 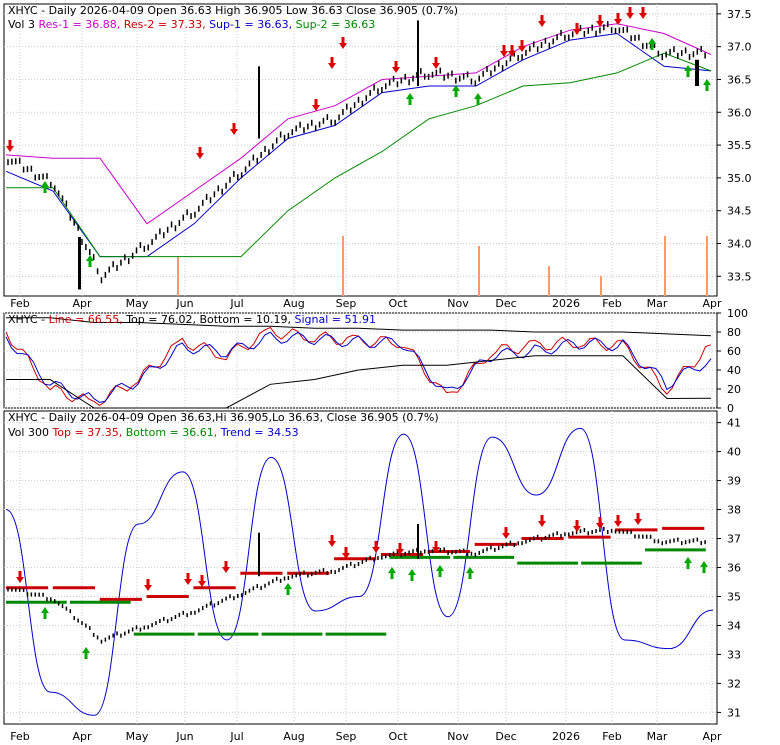 What do you see at coordinates (359, 327) in the screenshot?
I see `series-line-top` at bounding box center [359, 327].